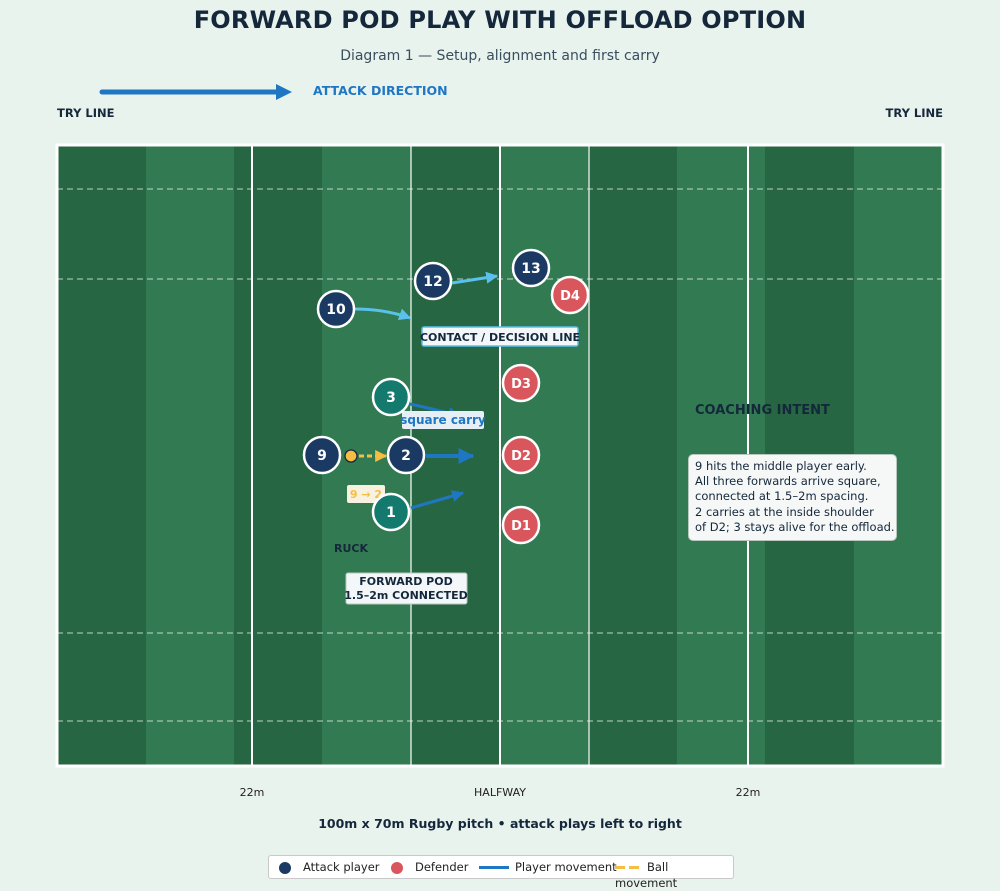 The image size is (1000, 891). What do you see at coordinates (782, 496) in the screenshot?
I see `coaching-line: connected at 1.5–2m spacing.` at bounding box center [782, 496].